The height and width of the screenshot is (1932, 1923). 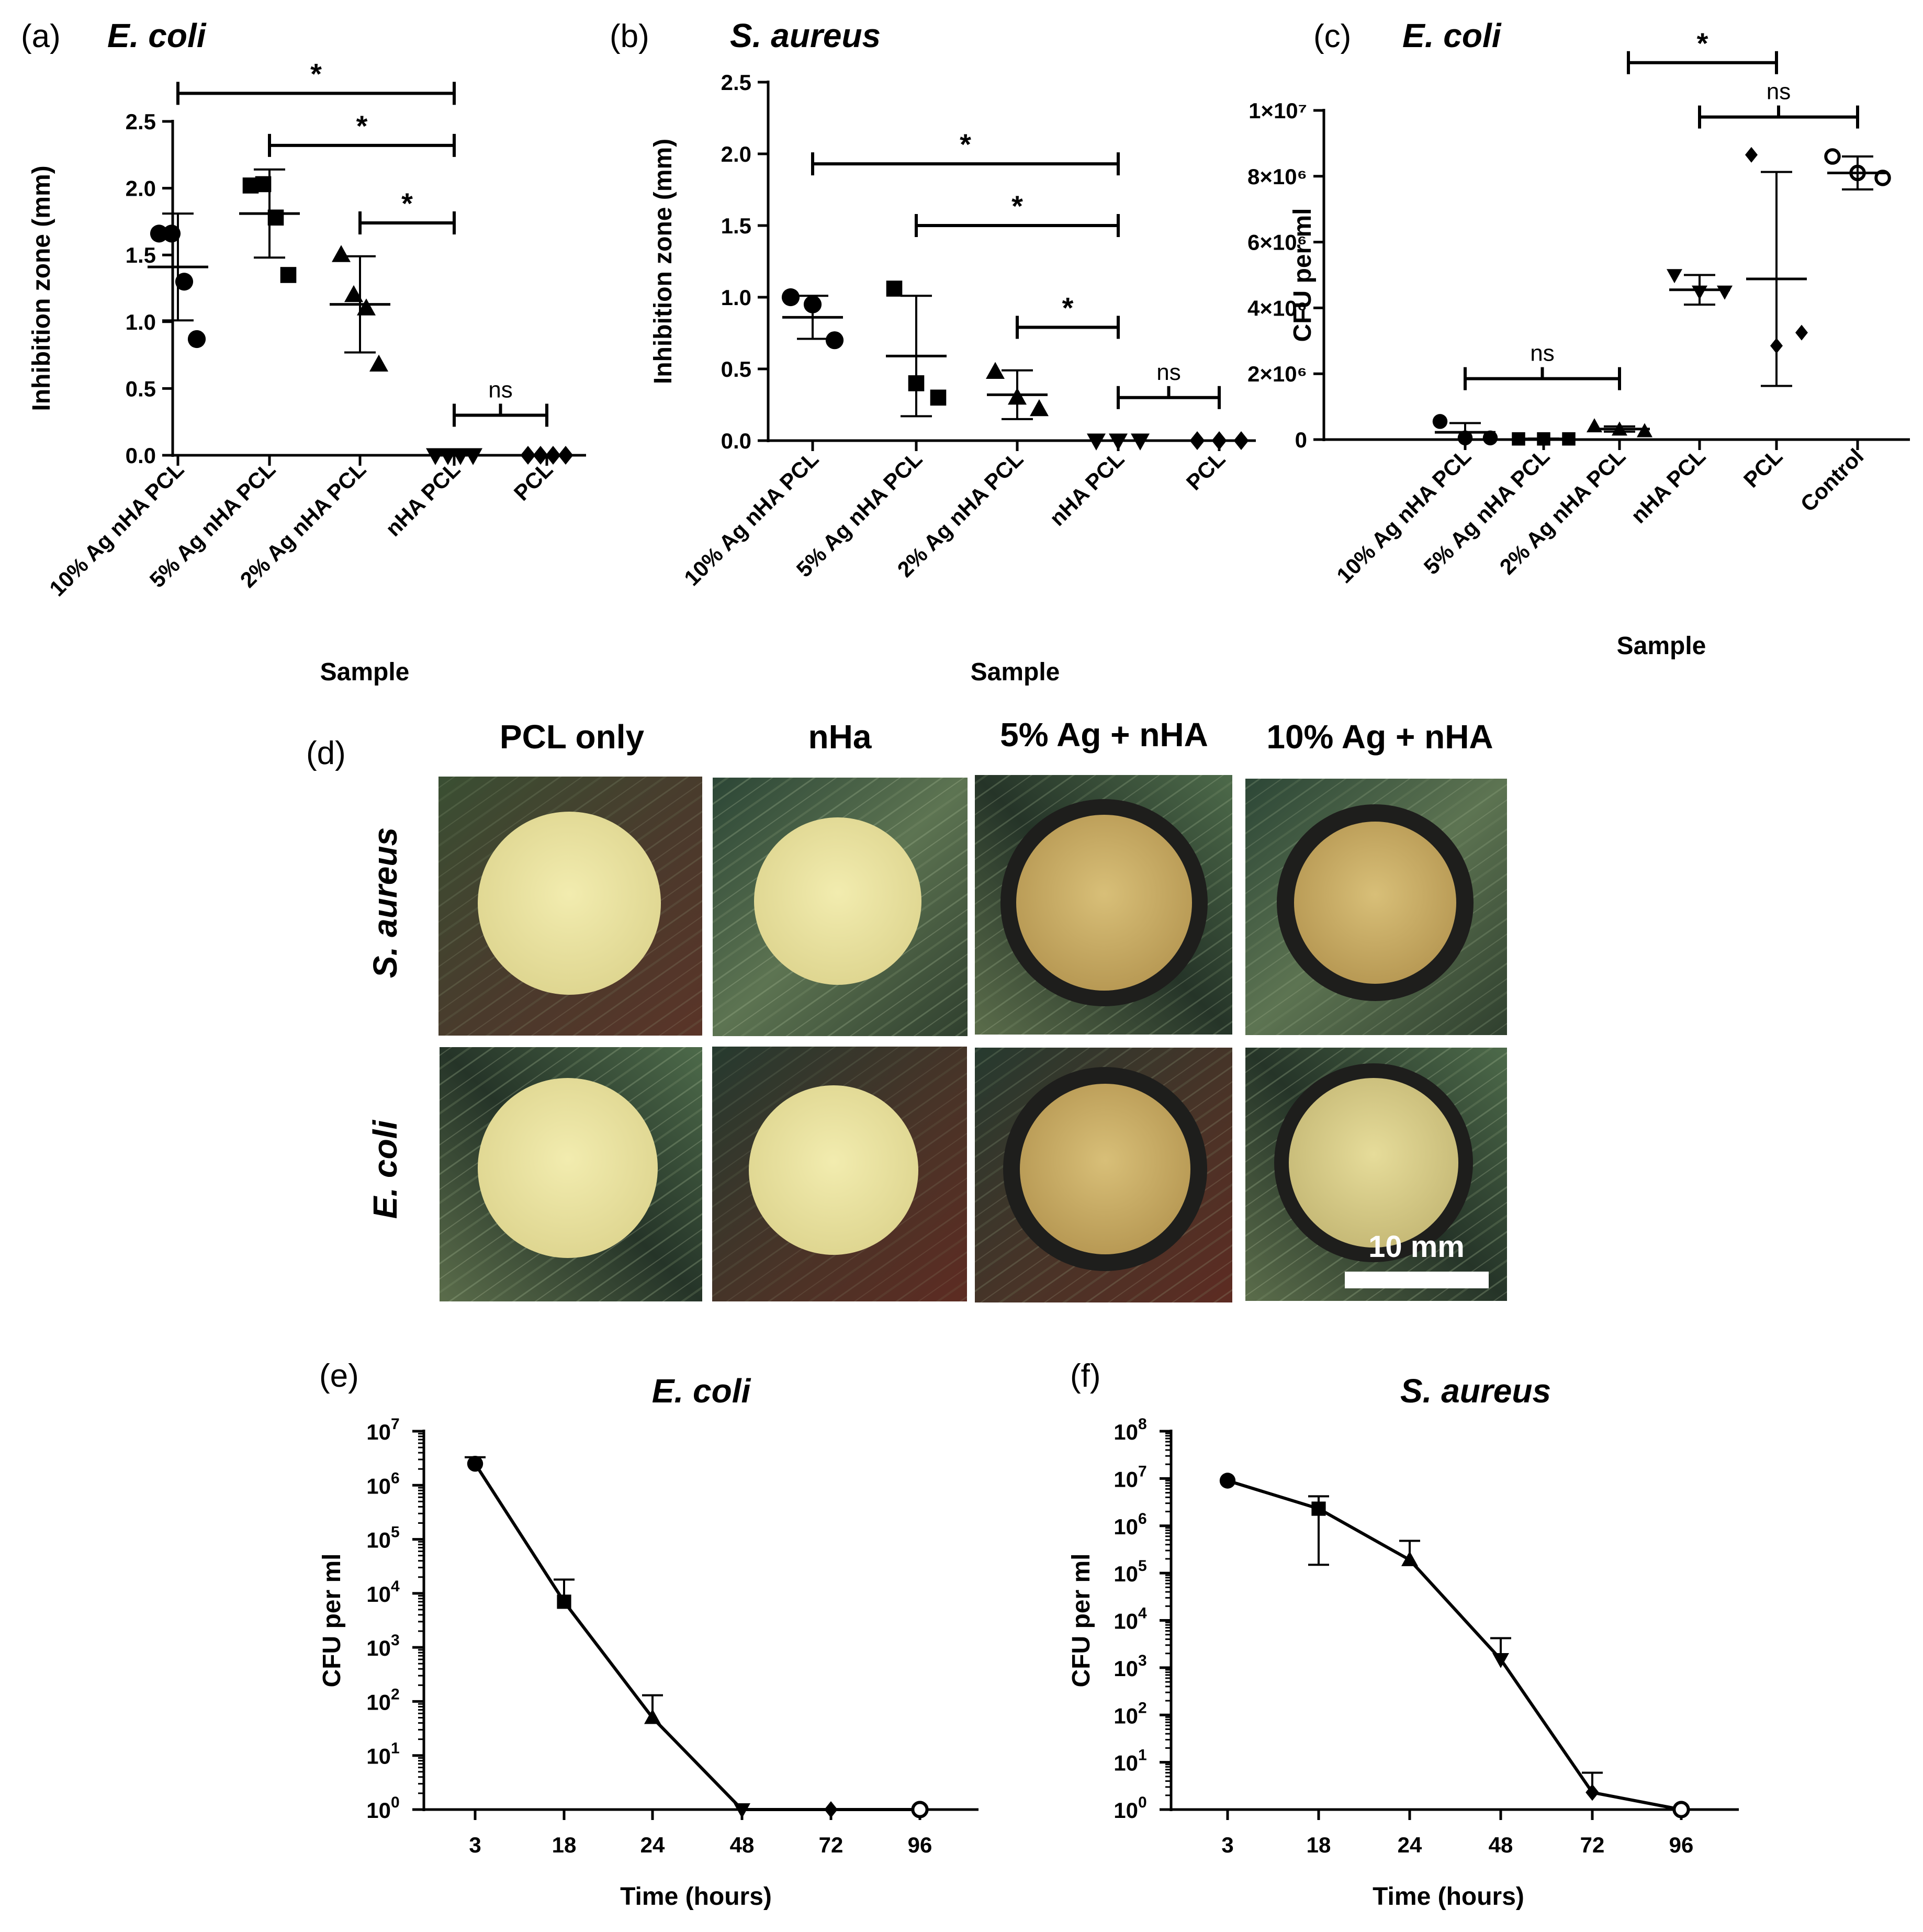 I want to click on row-title-e-coli: E. coli, so click(x=385, y=1169).